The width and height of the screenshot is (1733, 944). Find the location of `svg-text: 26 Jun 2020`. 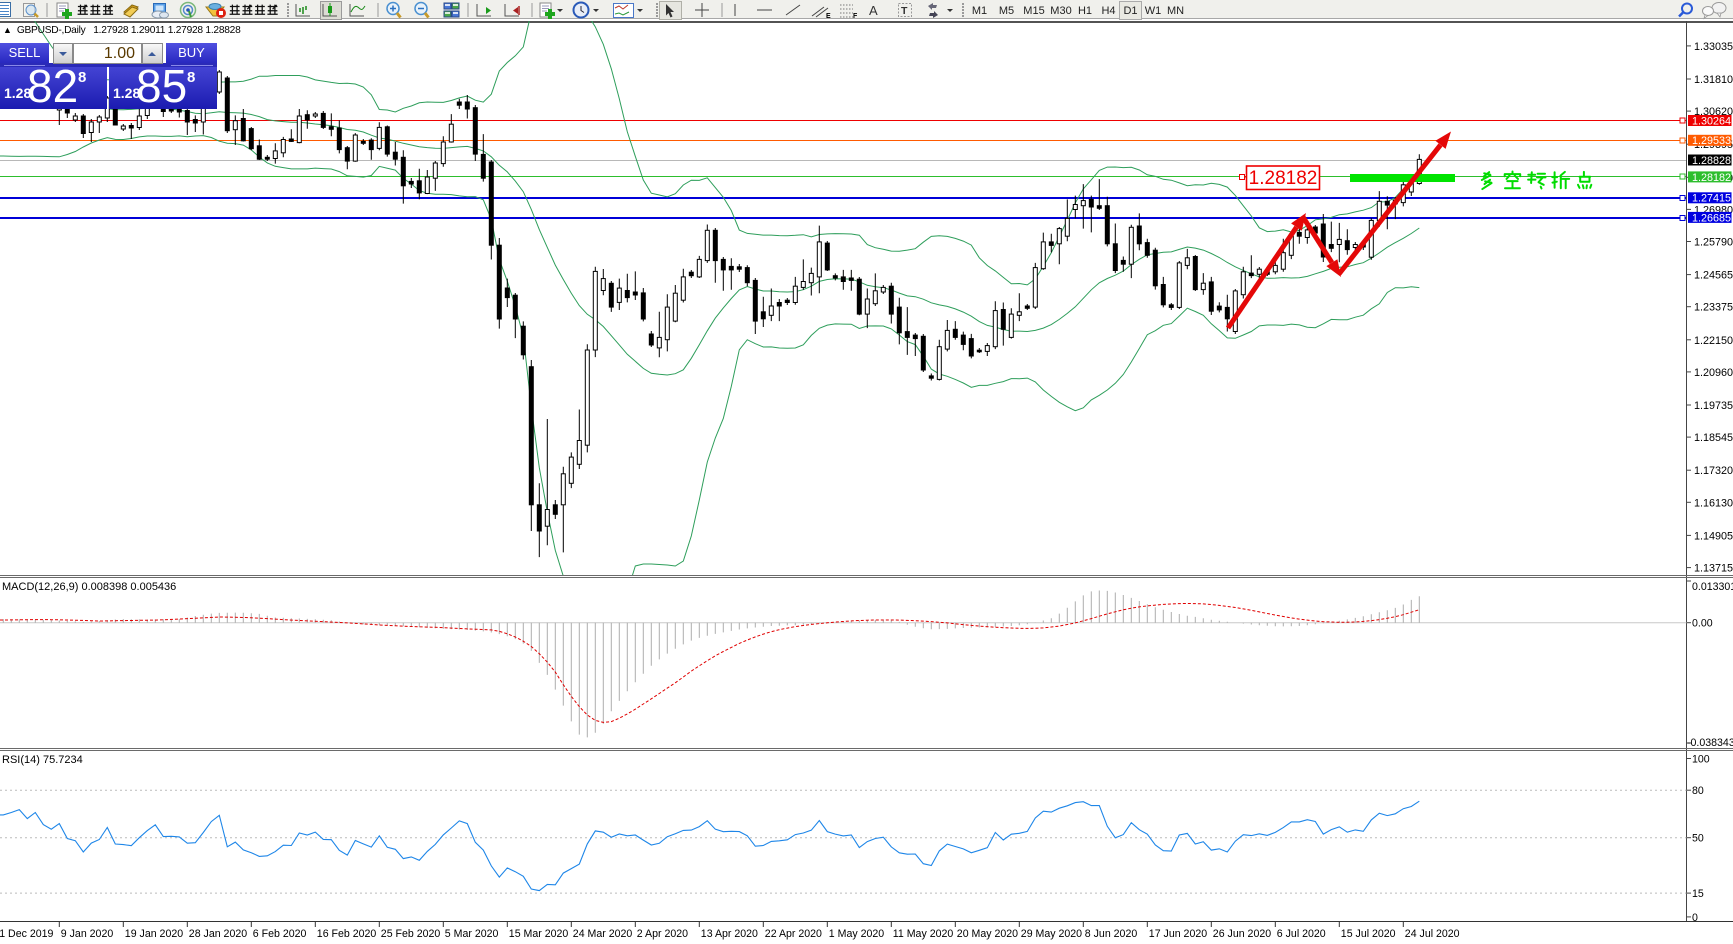

svg-text: 26 Jun 2020 is located at coordinates (1242, 934).